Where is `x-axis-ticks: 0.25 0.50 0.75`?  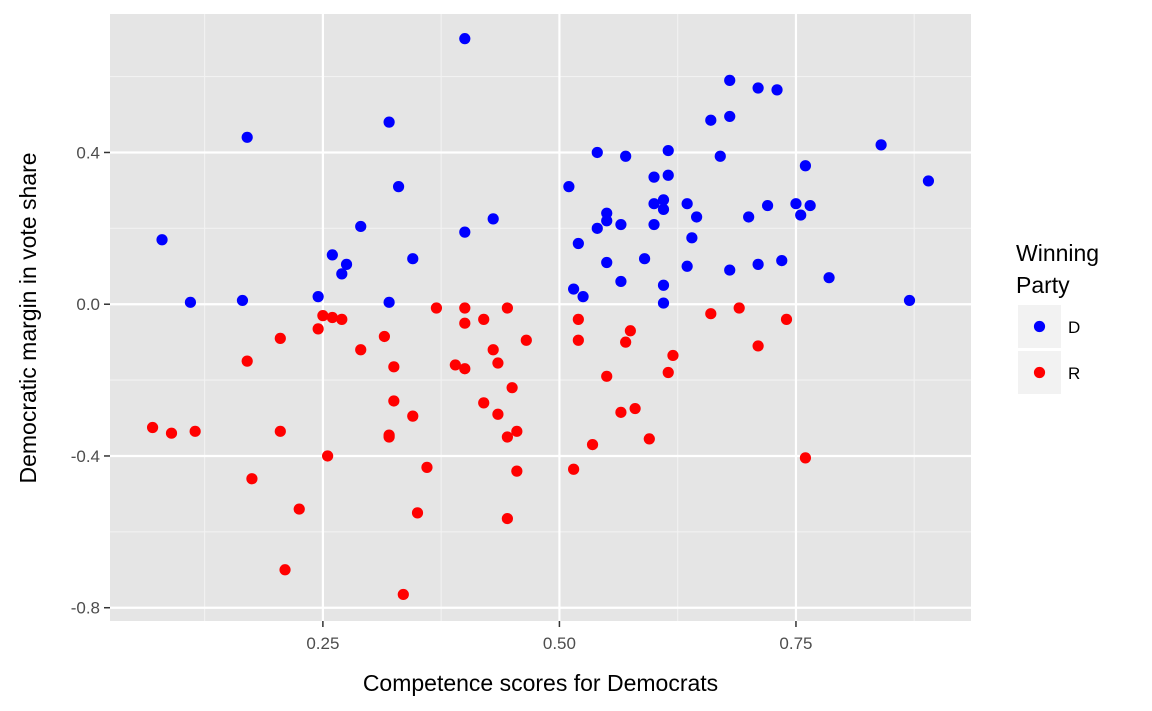 x-axis-ticks: 0.25 0.50 0.75 is located at coordinates (559, 637).